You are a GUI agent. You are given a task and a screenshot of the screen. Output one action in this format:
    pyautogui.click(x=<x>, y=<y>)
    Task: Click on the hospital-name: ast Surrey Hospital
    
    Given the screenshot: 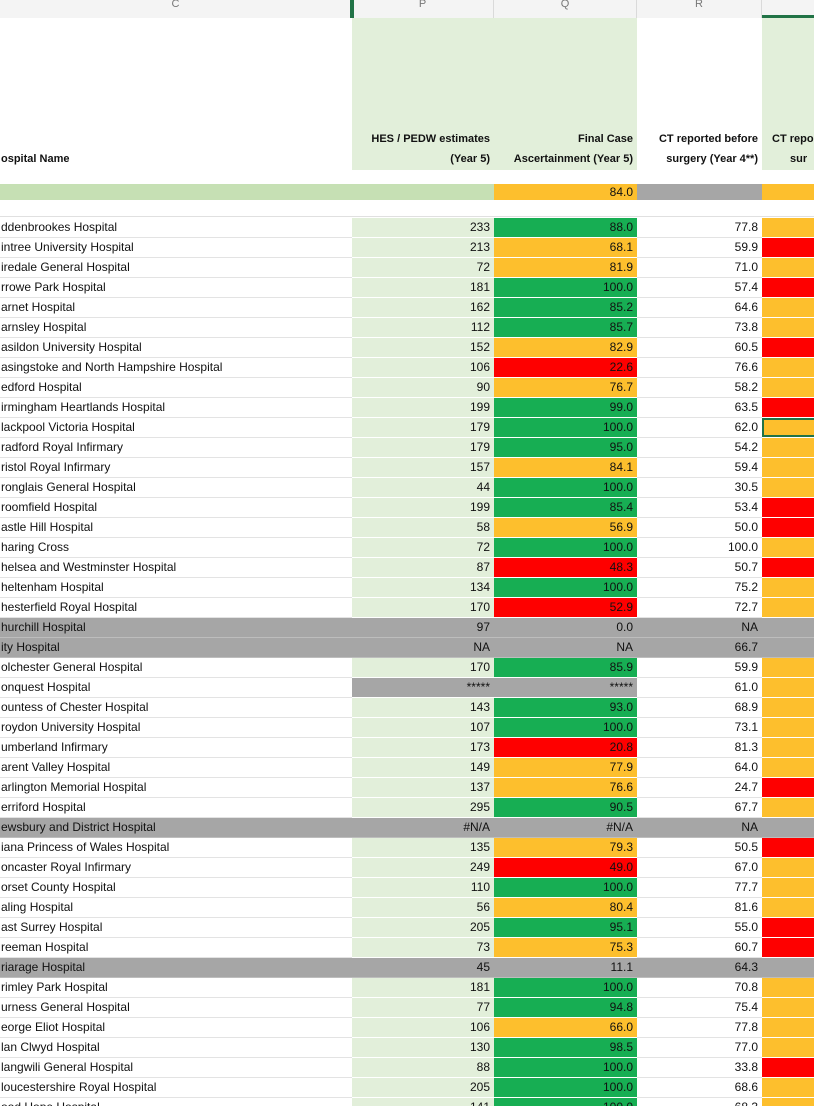 What is the action you would take?
    pyautogui.click(x=176, y=928)
    